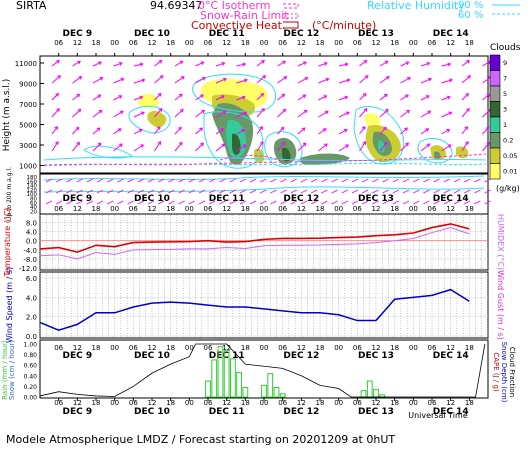 The height and width of the screenshot is (450, 528). What do you see at coordinates (26, 64) in the screenshot?
I see `height-tick-label: 11000` at bounding box center [26, 64].